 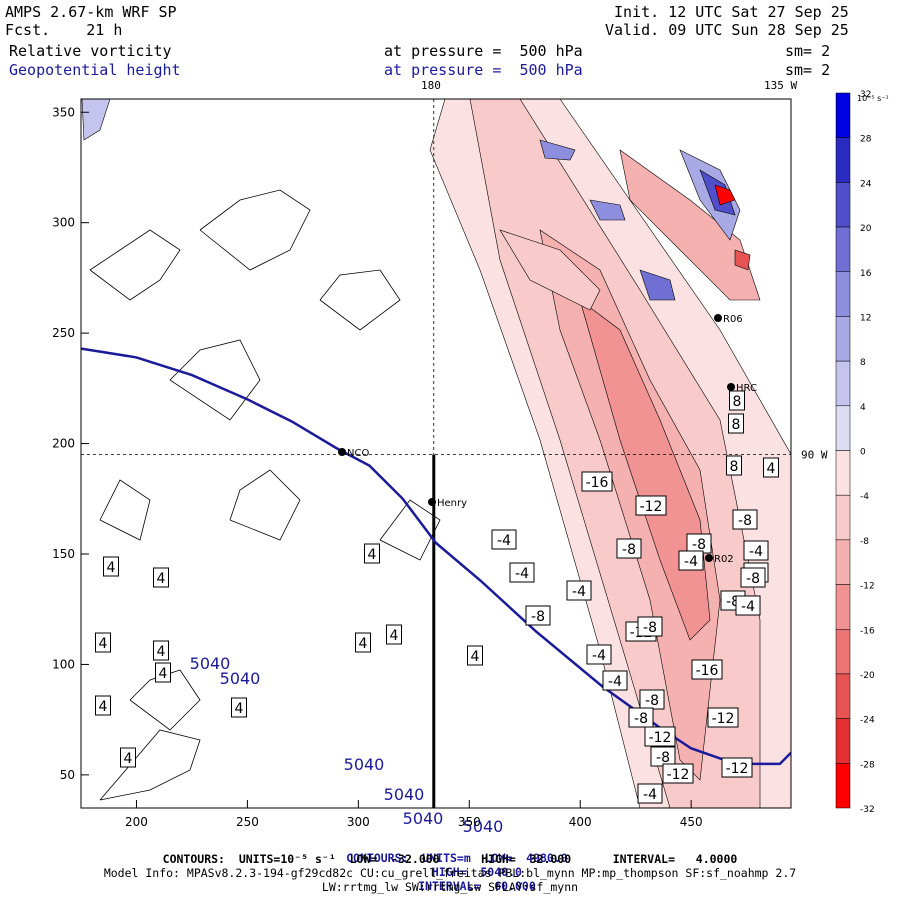 I want to click on ytick-label-6: 350, so click(x=63, y=112).